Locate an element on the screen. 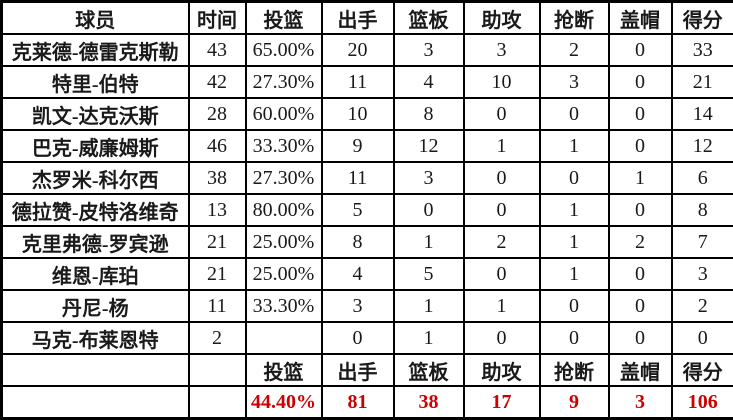 This screenshot has width=733, height=420. attempts-cell: 0 is located at coordinates (358, 338).